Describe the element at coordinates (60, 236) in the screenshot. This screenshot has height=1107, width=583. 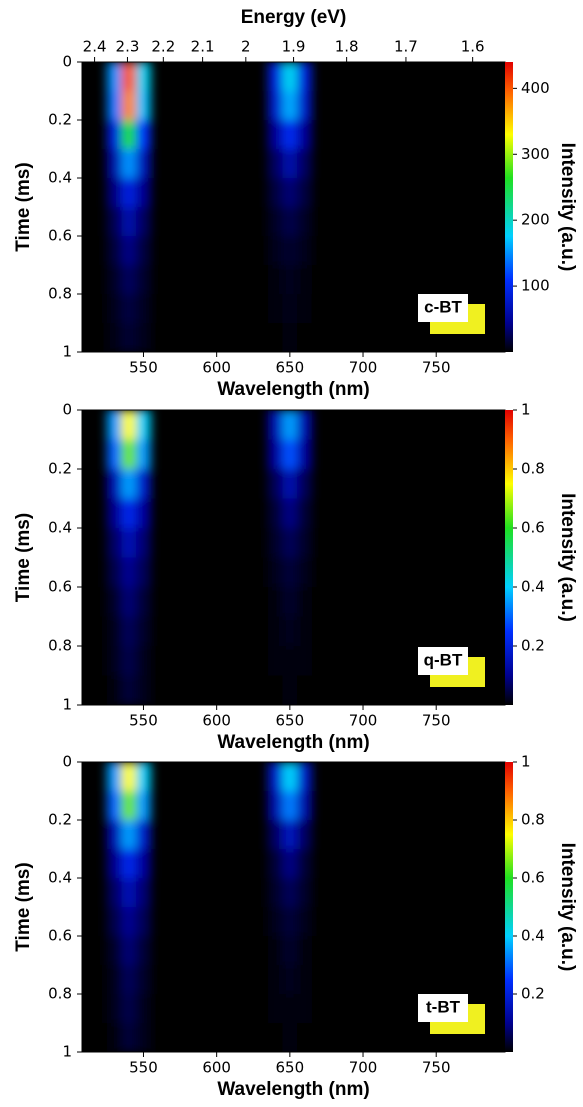
I see `y-tick-label: 0.6` at that location.